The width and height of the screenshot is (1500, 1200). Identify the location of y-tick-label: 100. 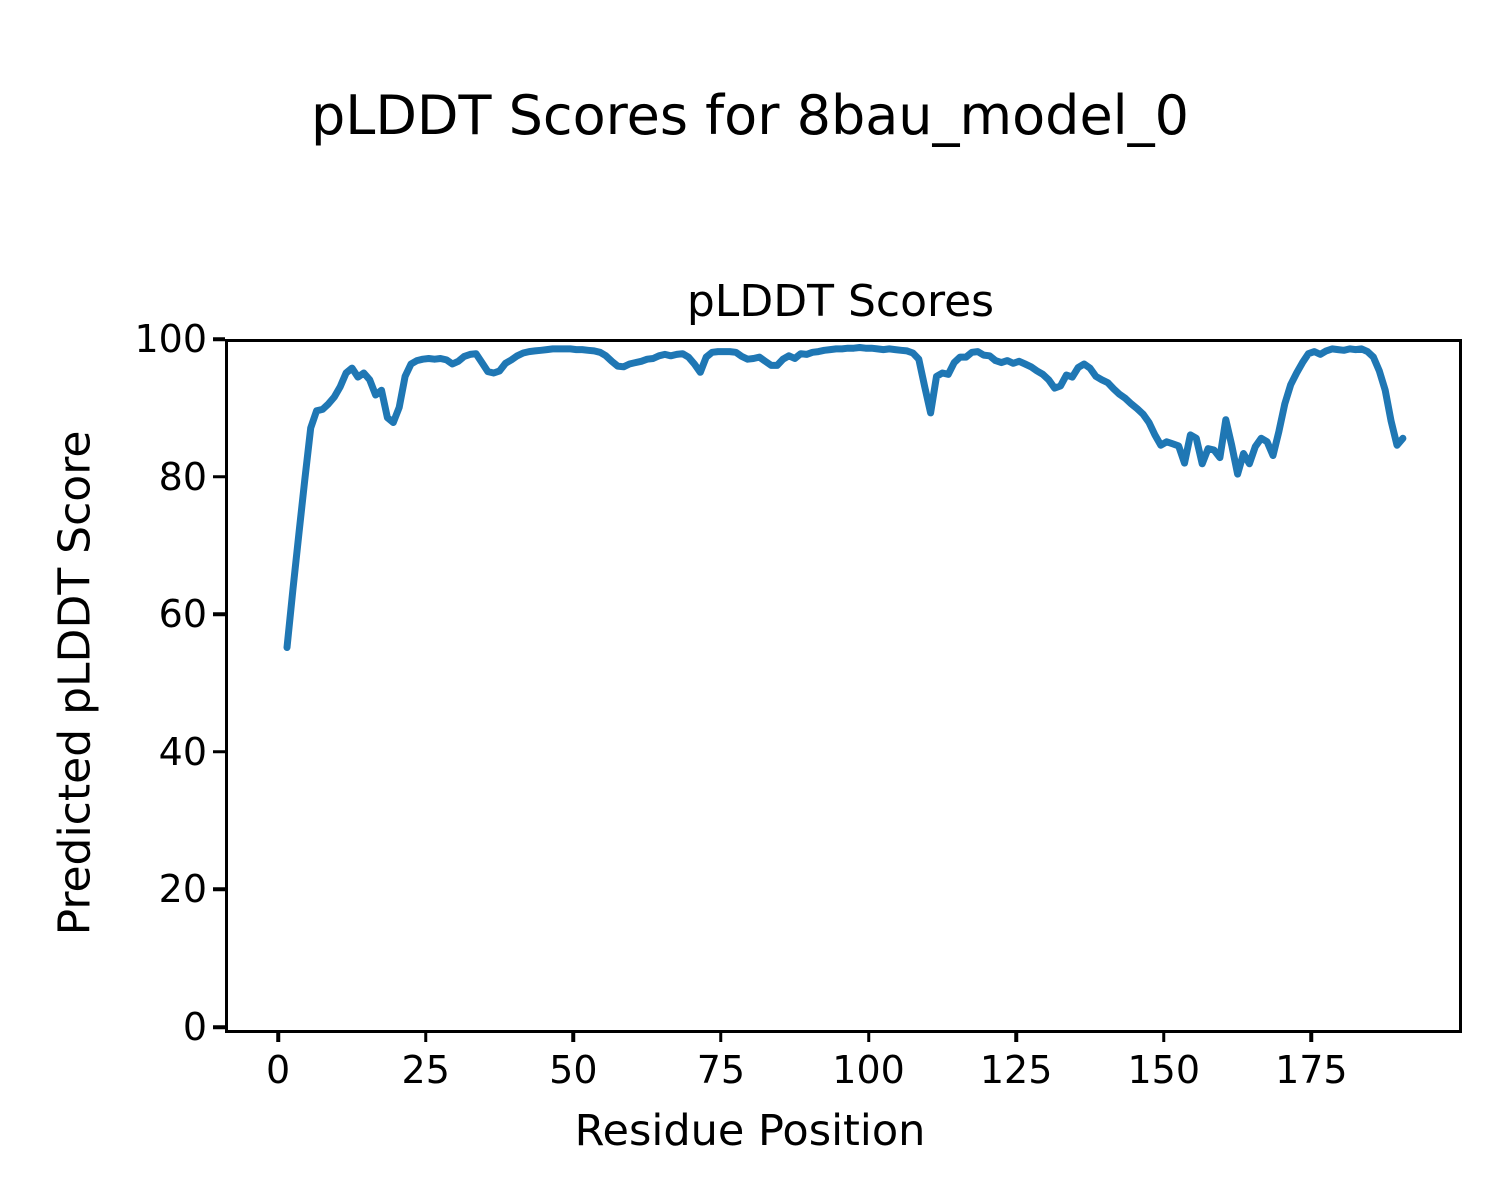
(170, 339).